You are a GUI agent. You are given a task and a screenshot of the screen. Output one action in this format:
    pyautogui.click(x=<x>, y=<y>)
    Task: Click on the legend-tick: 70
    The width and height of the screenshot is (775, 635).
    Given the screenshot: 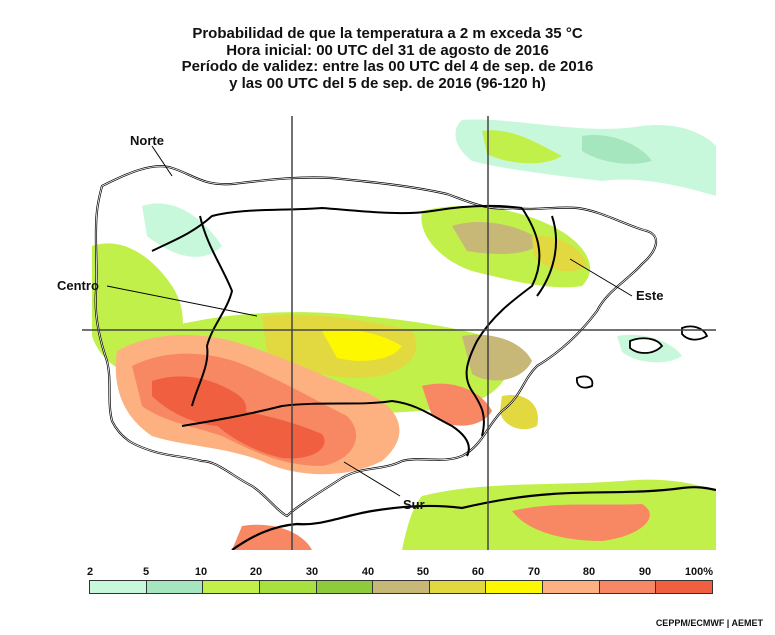 What is the action you would take?
    pyautogui.click(x=534, y=572)
    